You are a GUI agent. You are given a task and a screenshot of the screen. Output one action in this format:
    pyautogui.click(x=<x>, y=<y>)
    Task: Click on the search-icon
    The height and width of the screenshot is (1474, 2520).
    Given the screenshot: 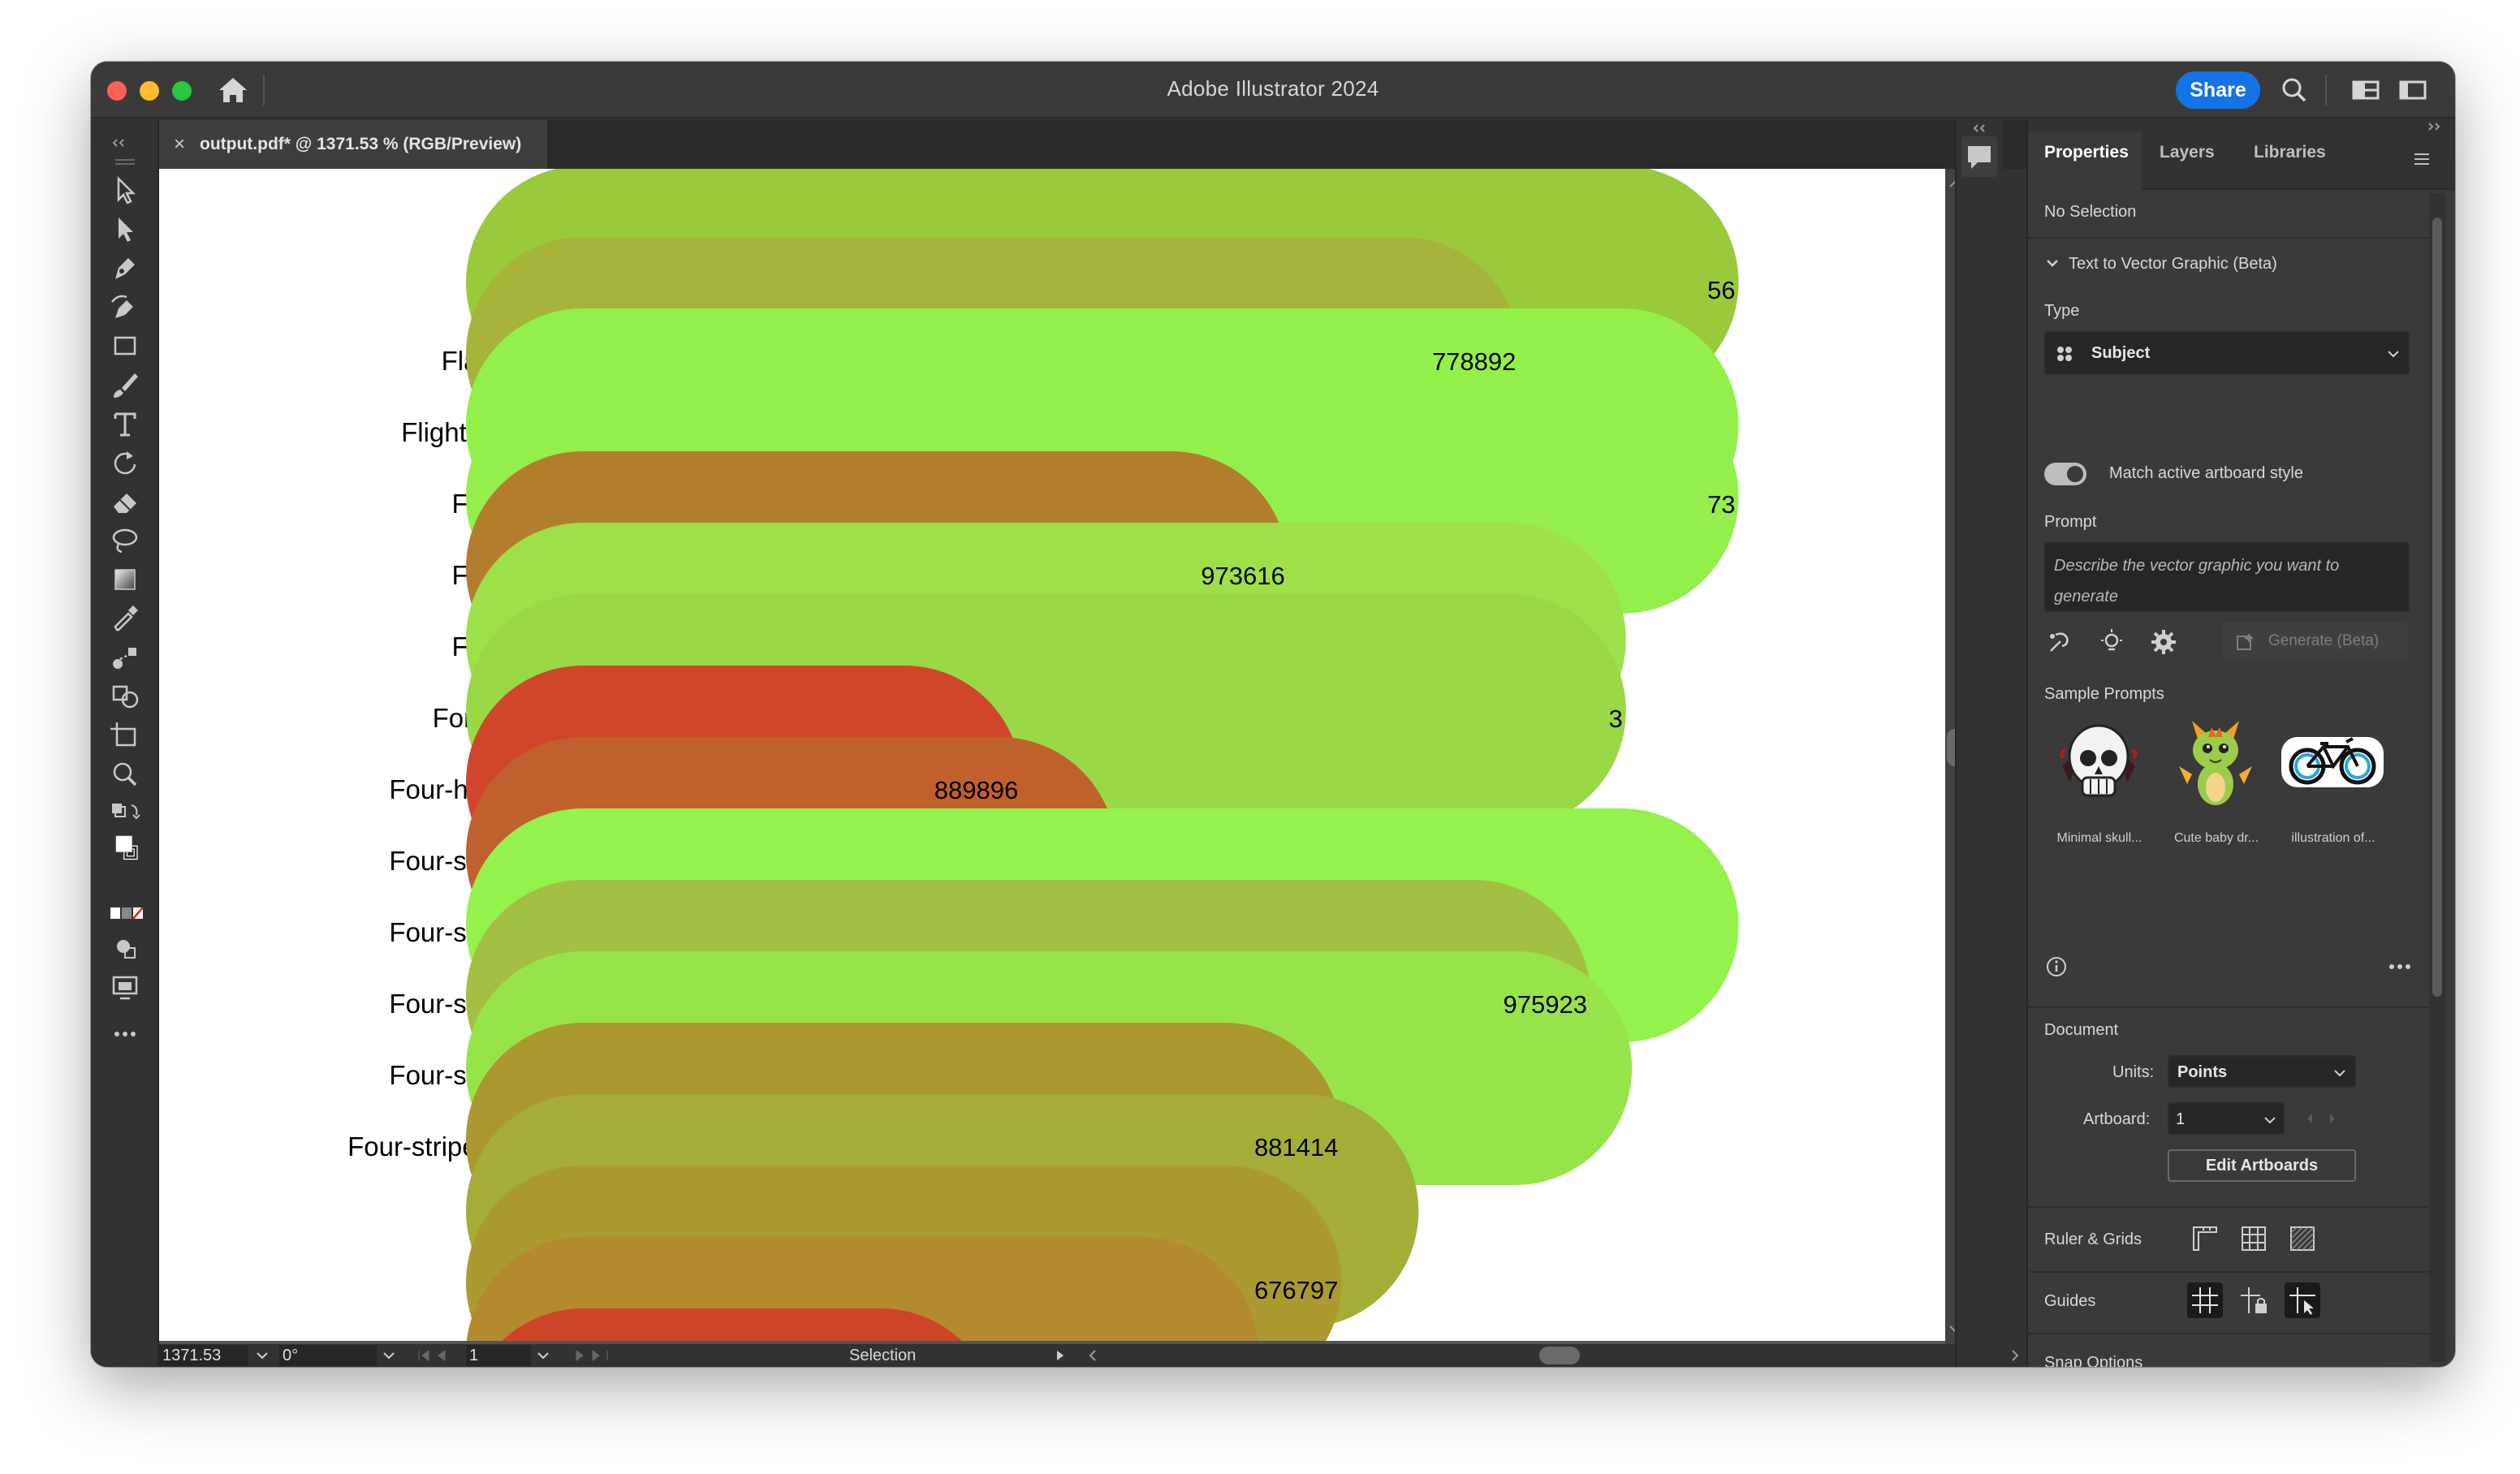 What is the action you would take?
    pyautogui.click(x=2294, y=90)
    